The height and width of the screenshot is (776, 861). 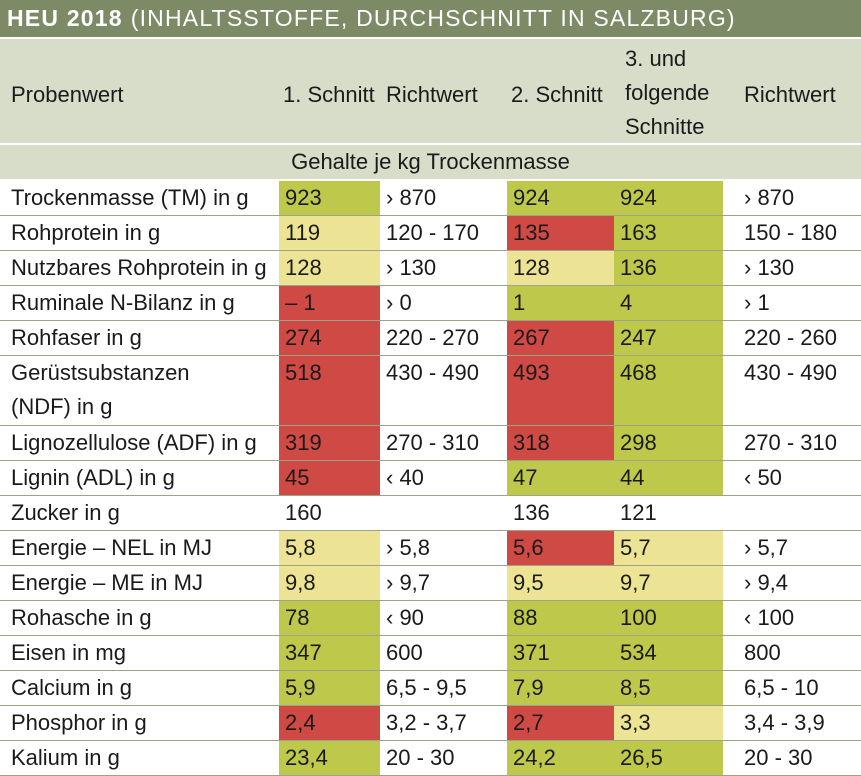 What do you see at coordinates (329, 443) in the screenshot?
I see `value-schnitt-1: 319` at bounding box center [329, 443].